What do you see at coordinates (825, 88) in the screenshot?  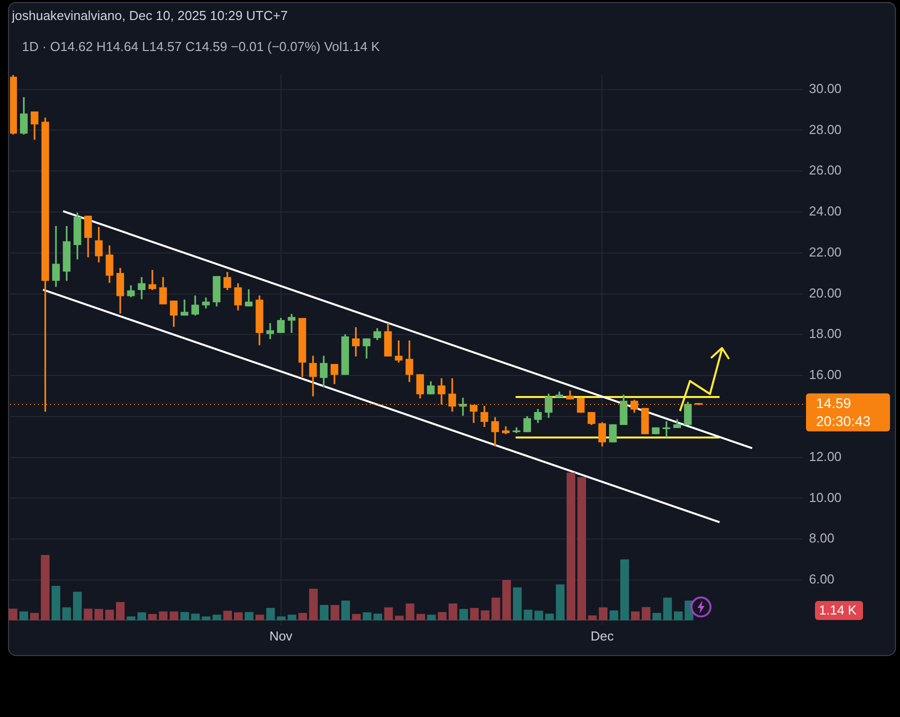 I see `y-tick-label: 30.00` at bounding box center [825, 88].